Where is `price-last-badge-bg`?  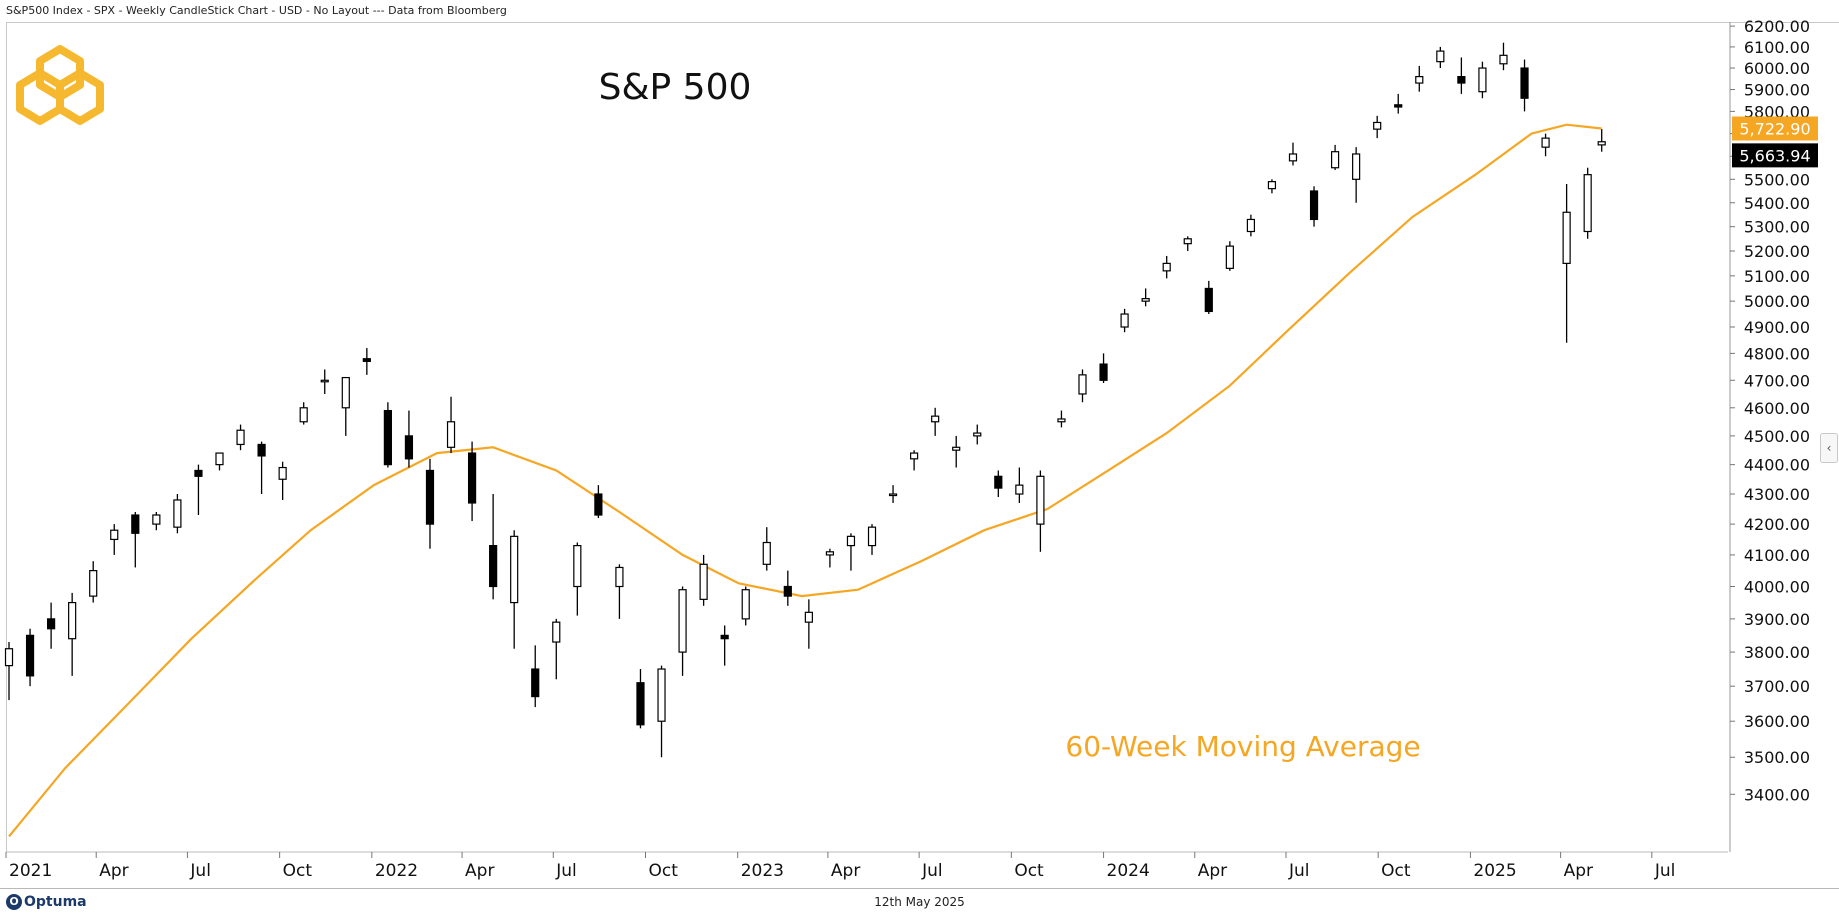 price-last-badge-bg is located at coordinates (1775, 155).